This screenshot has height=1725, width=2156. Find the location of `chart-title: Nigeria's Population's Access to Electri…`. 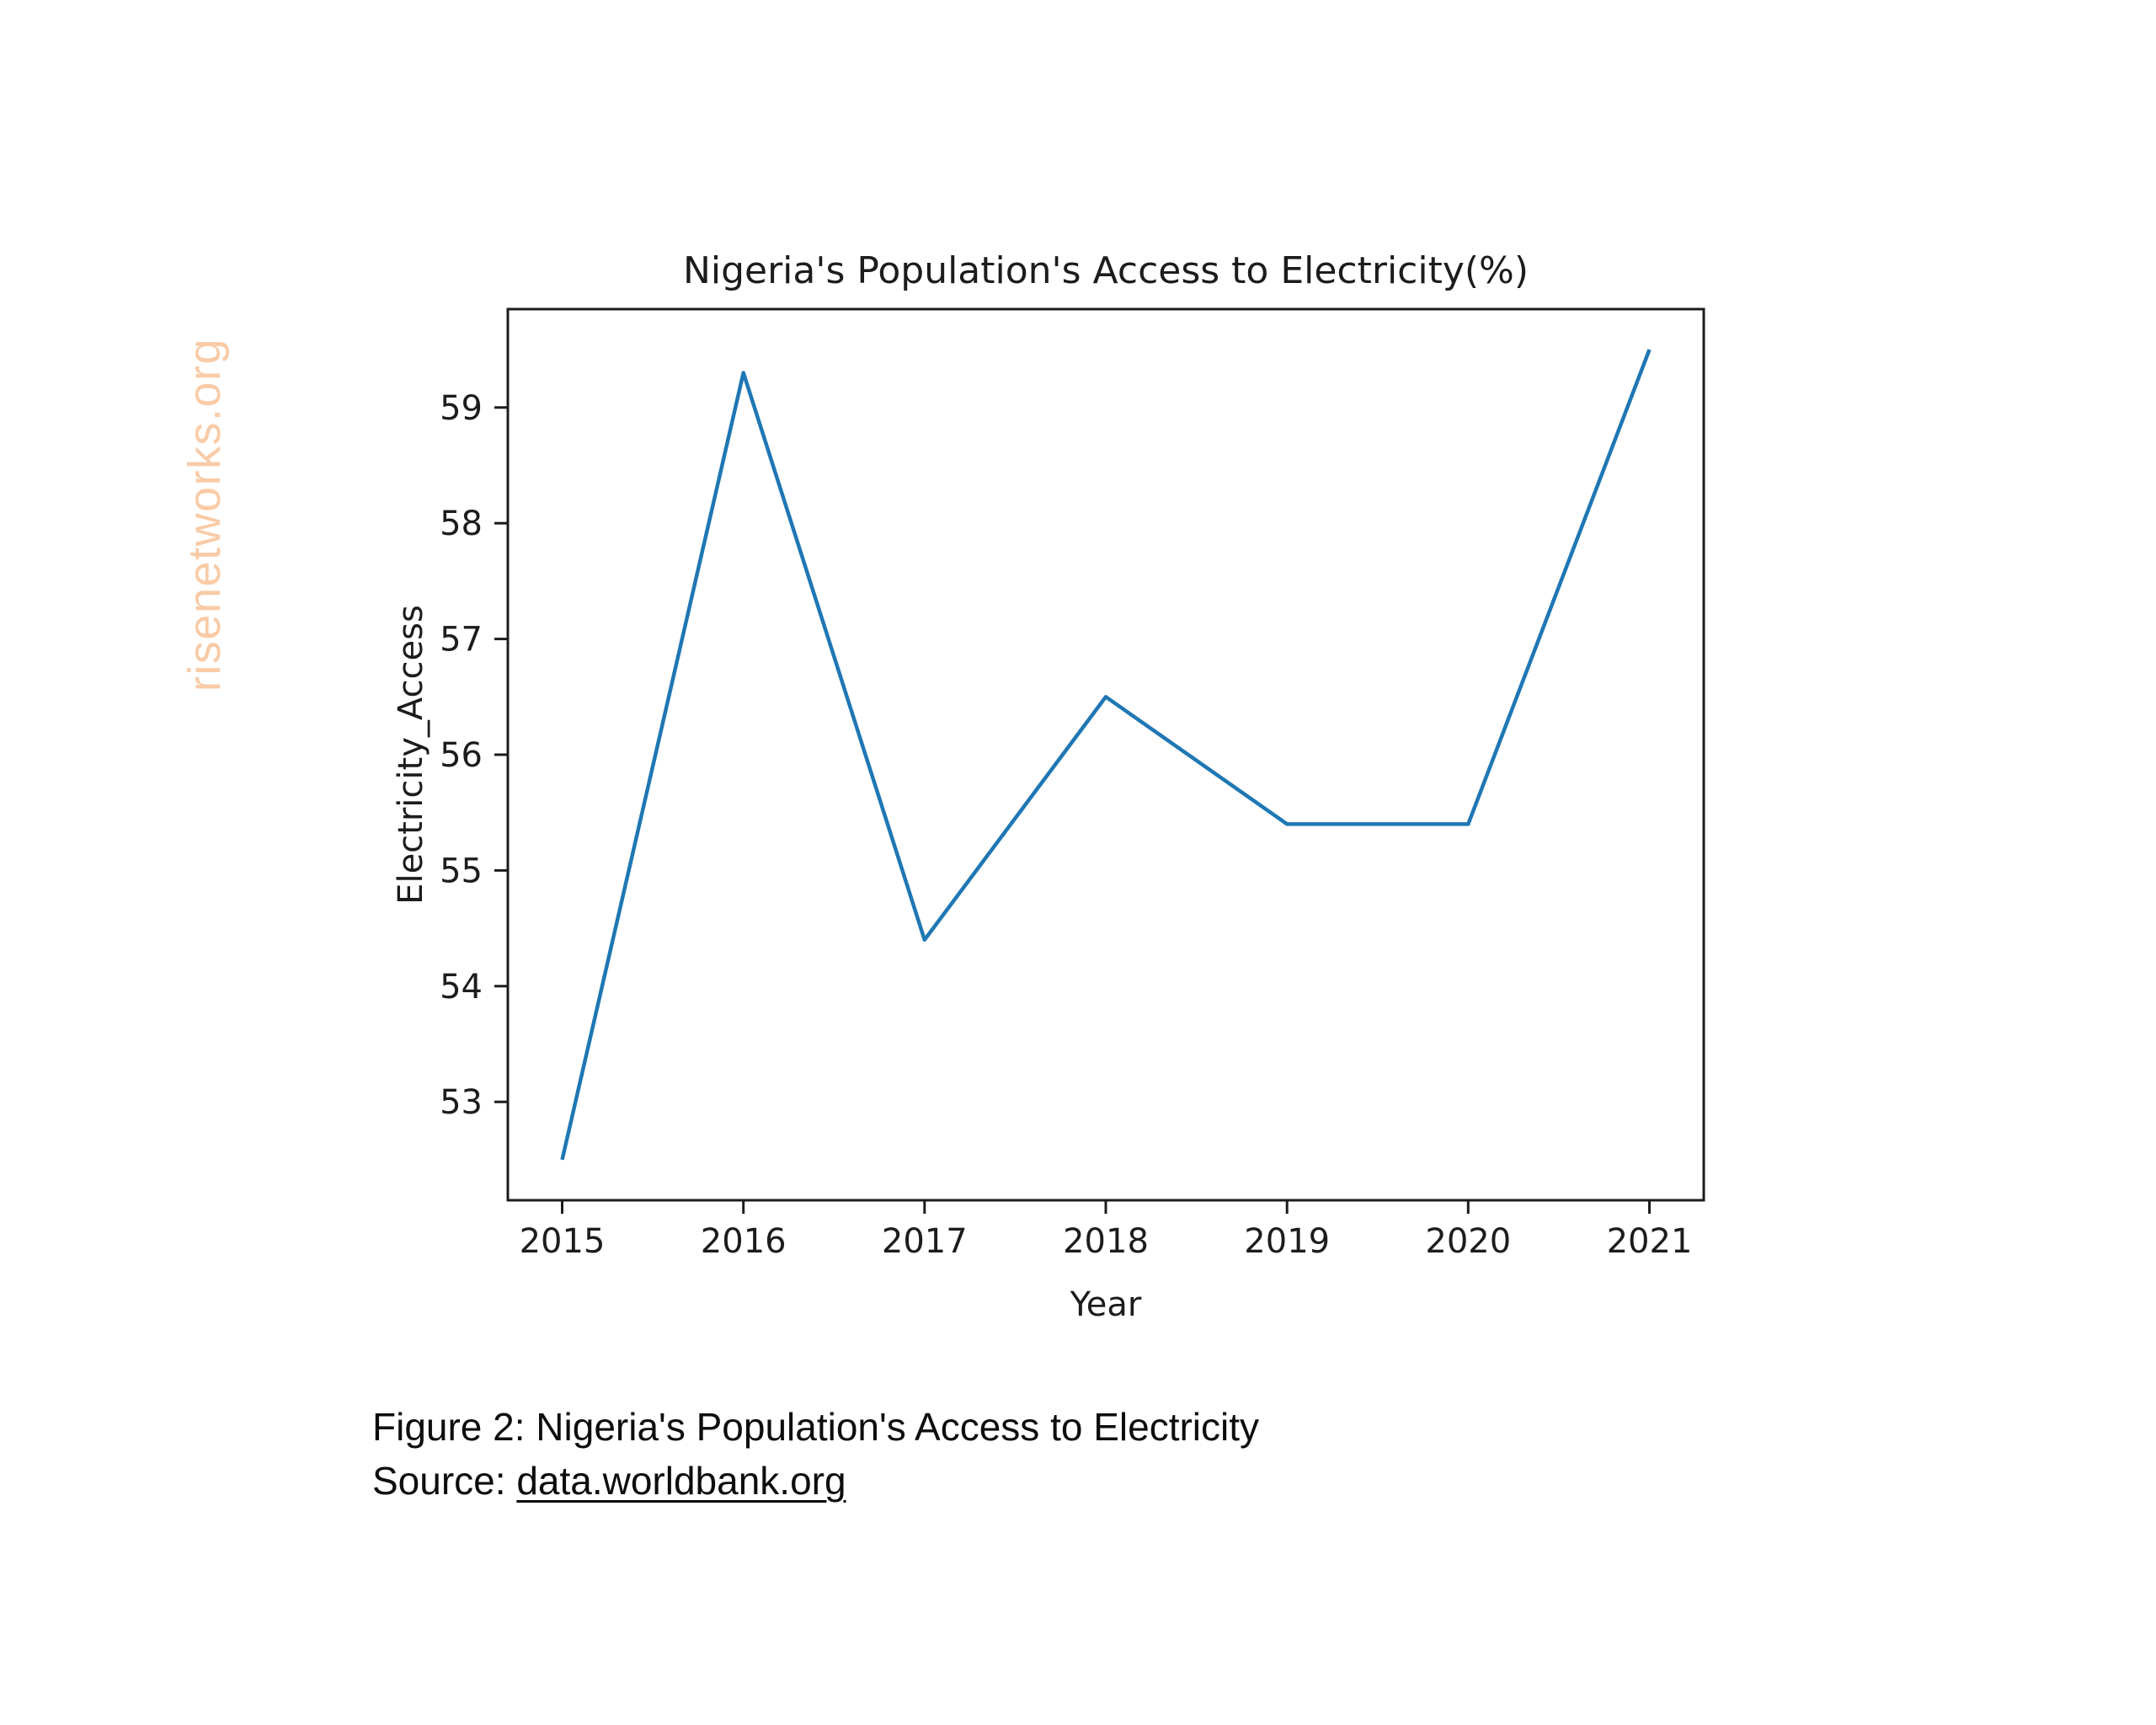

chart-title: Nigeria's Population's Access to Electri… is located at coordinates (1105, 270).